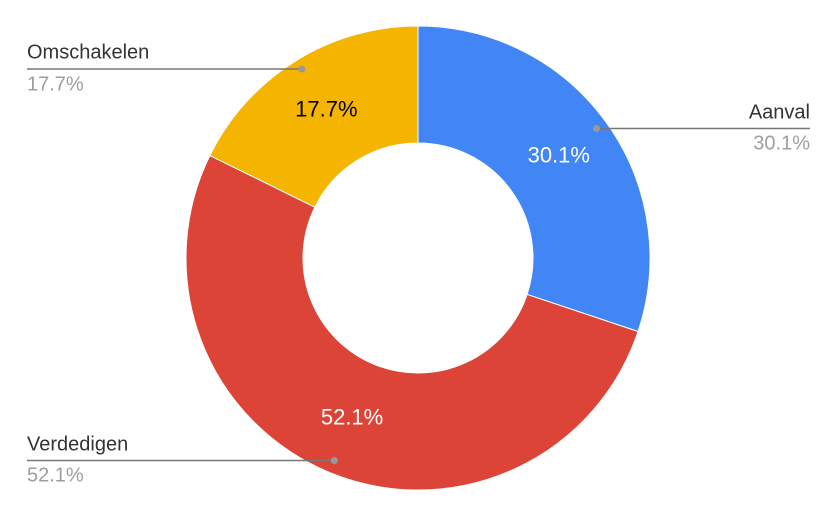 The height and width of the screenshot is (516, 836). I want to click on slice, so click(314, 116).